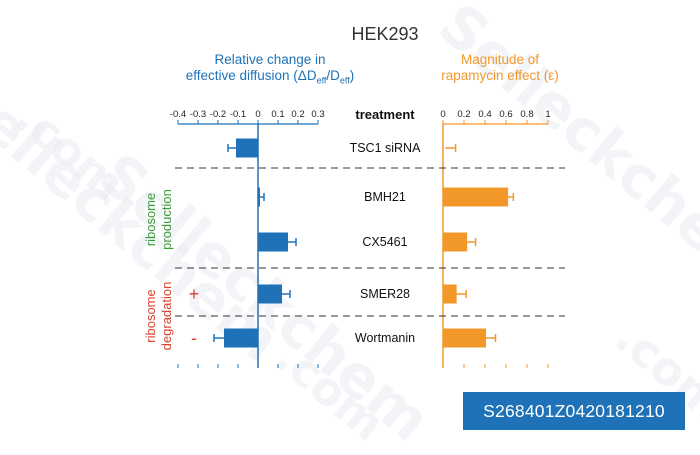  Describe the element at coordinates (218, 114) in the screenshot. I see `left-x-tick-label: -0.2` at that location.